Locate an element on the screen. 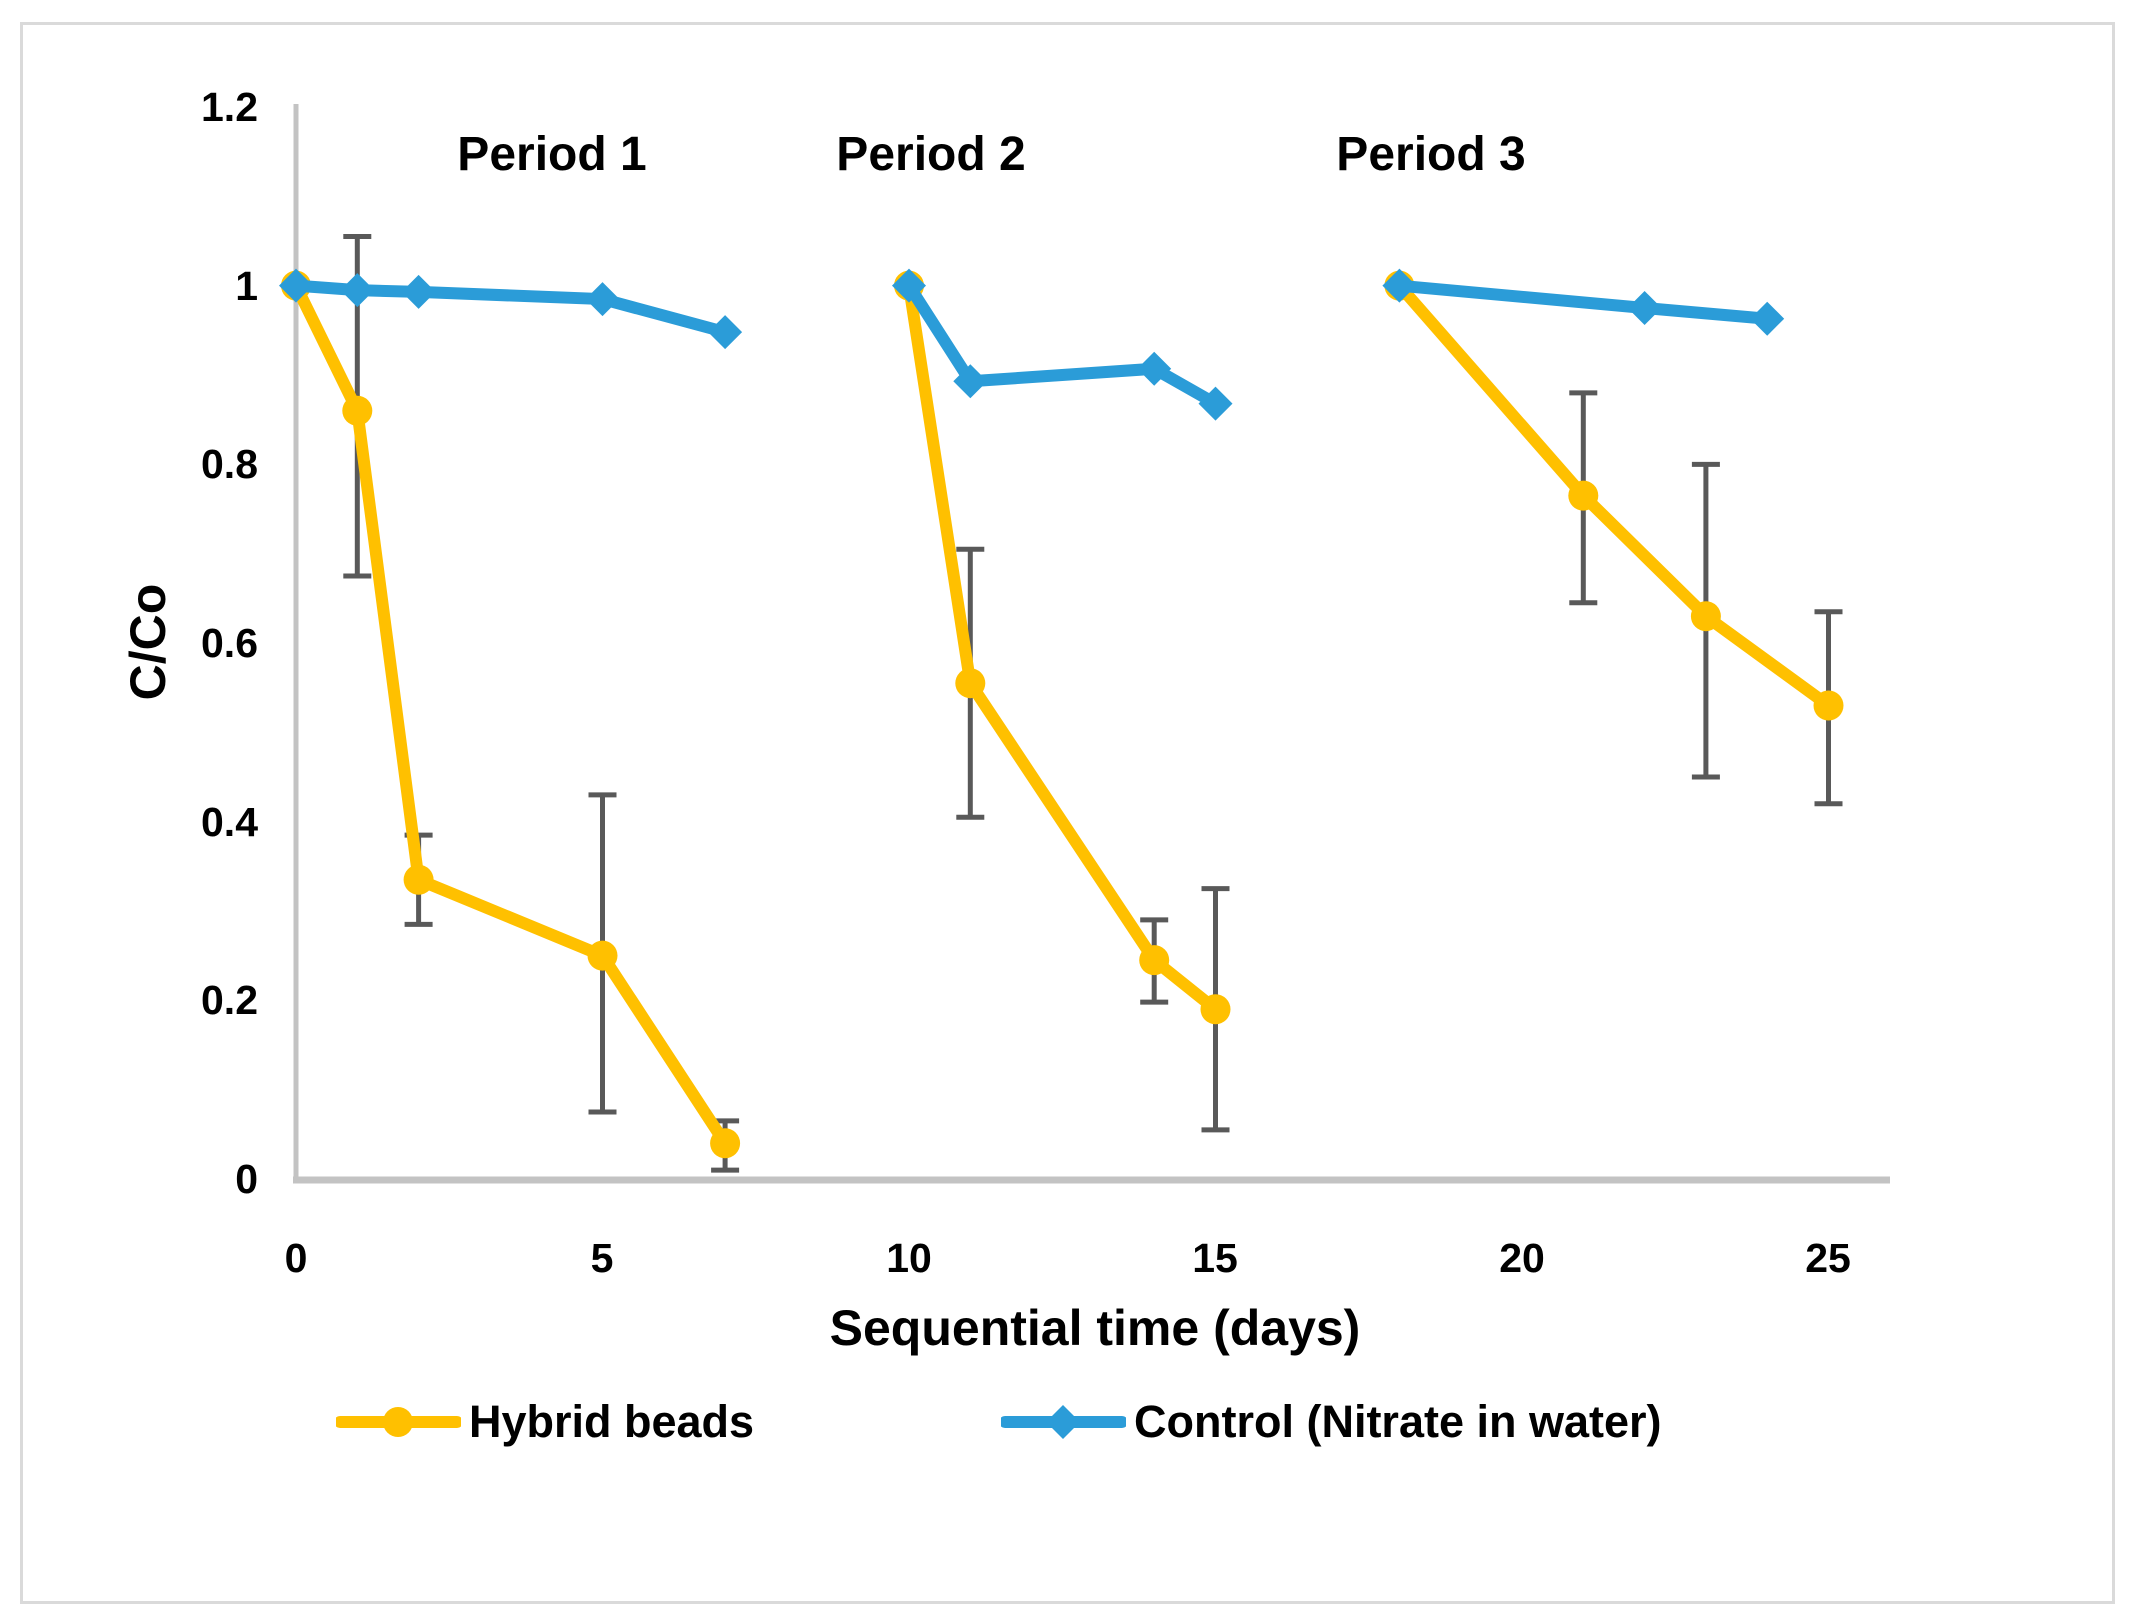  y-tick-label: 0.2 is located at coordinates (229, 1000).